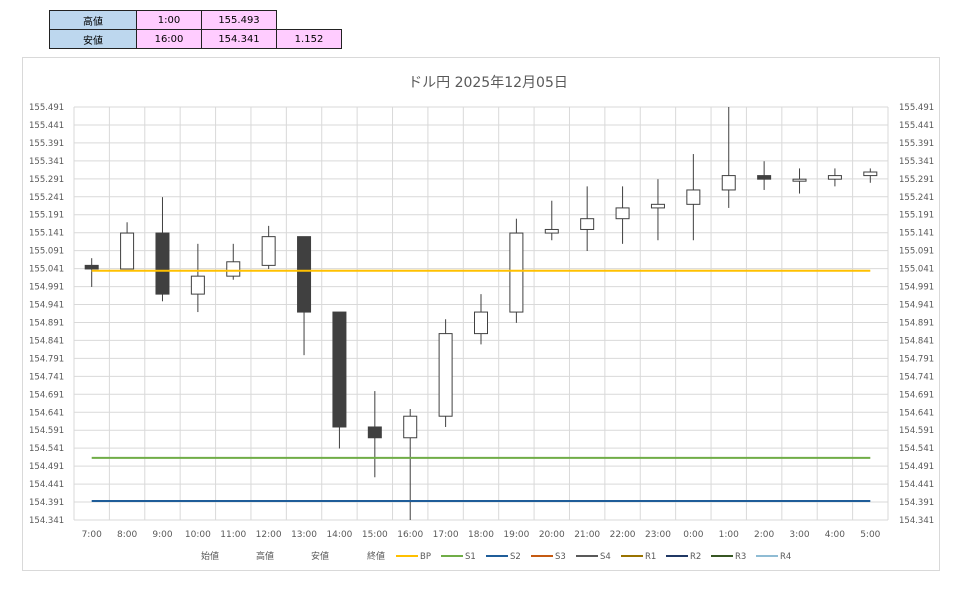  Describe the element at coordinates (210, 556) in the screenshot. I see `legend-label: 始値` at that location.